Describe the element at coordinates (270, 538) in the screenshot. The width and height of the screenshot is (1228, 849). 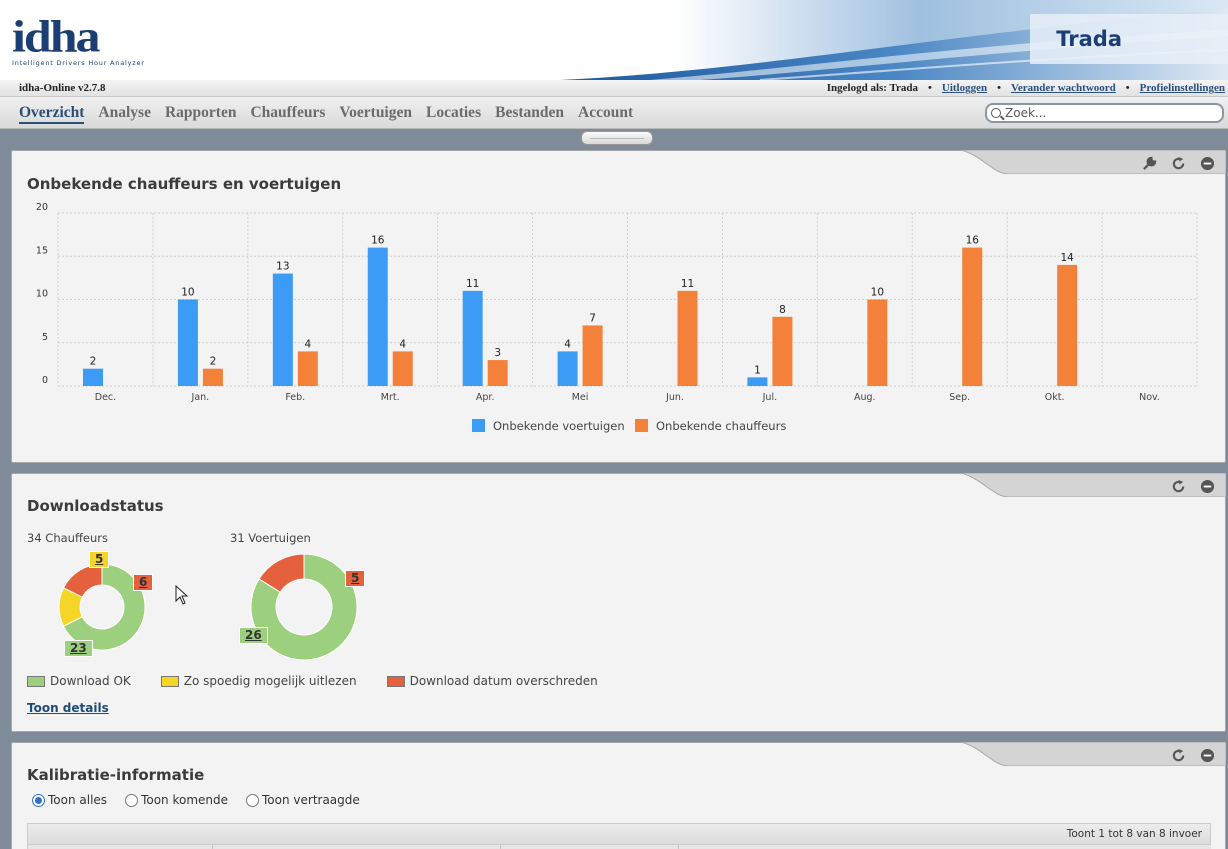
I see `vehicles-count-label: 31 Voertuigen` at that location.